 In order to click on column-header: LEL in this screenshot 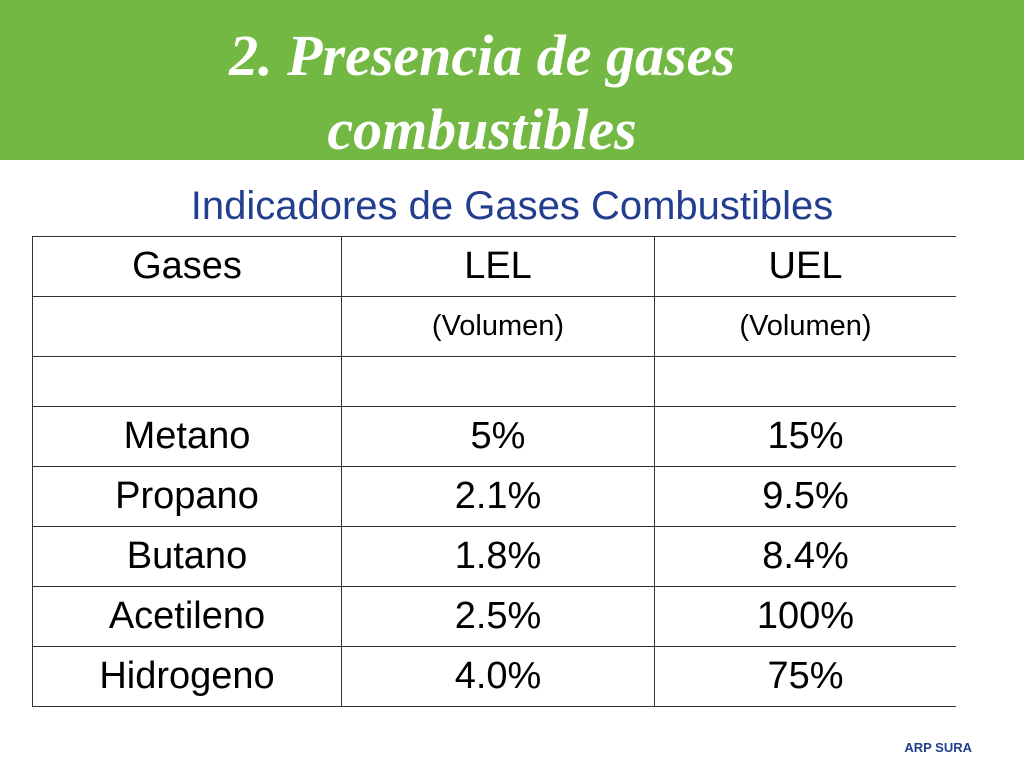, I will do `click(498, 266)`.